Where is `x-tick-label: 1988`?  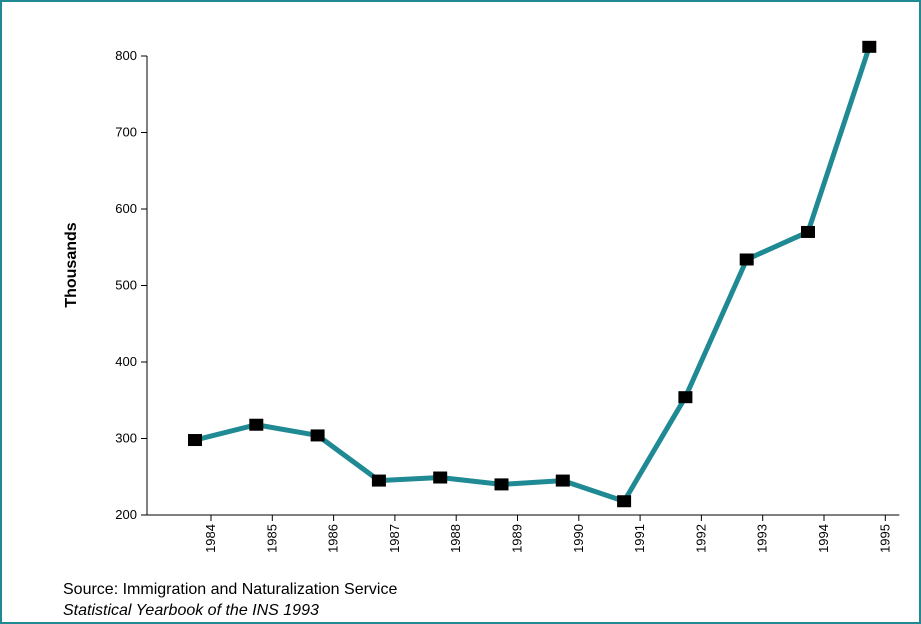 x-tick-label: 1988 is located at coordinates (455, 538).